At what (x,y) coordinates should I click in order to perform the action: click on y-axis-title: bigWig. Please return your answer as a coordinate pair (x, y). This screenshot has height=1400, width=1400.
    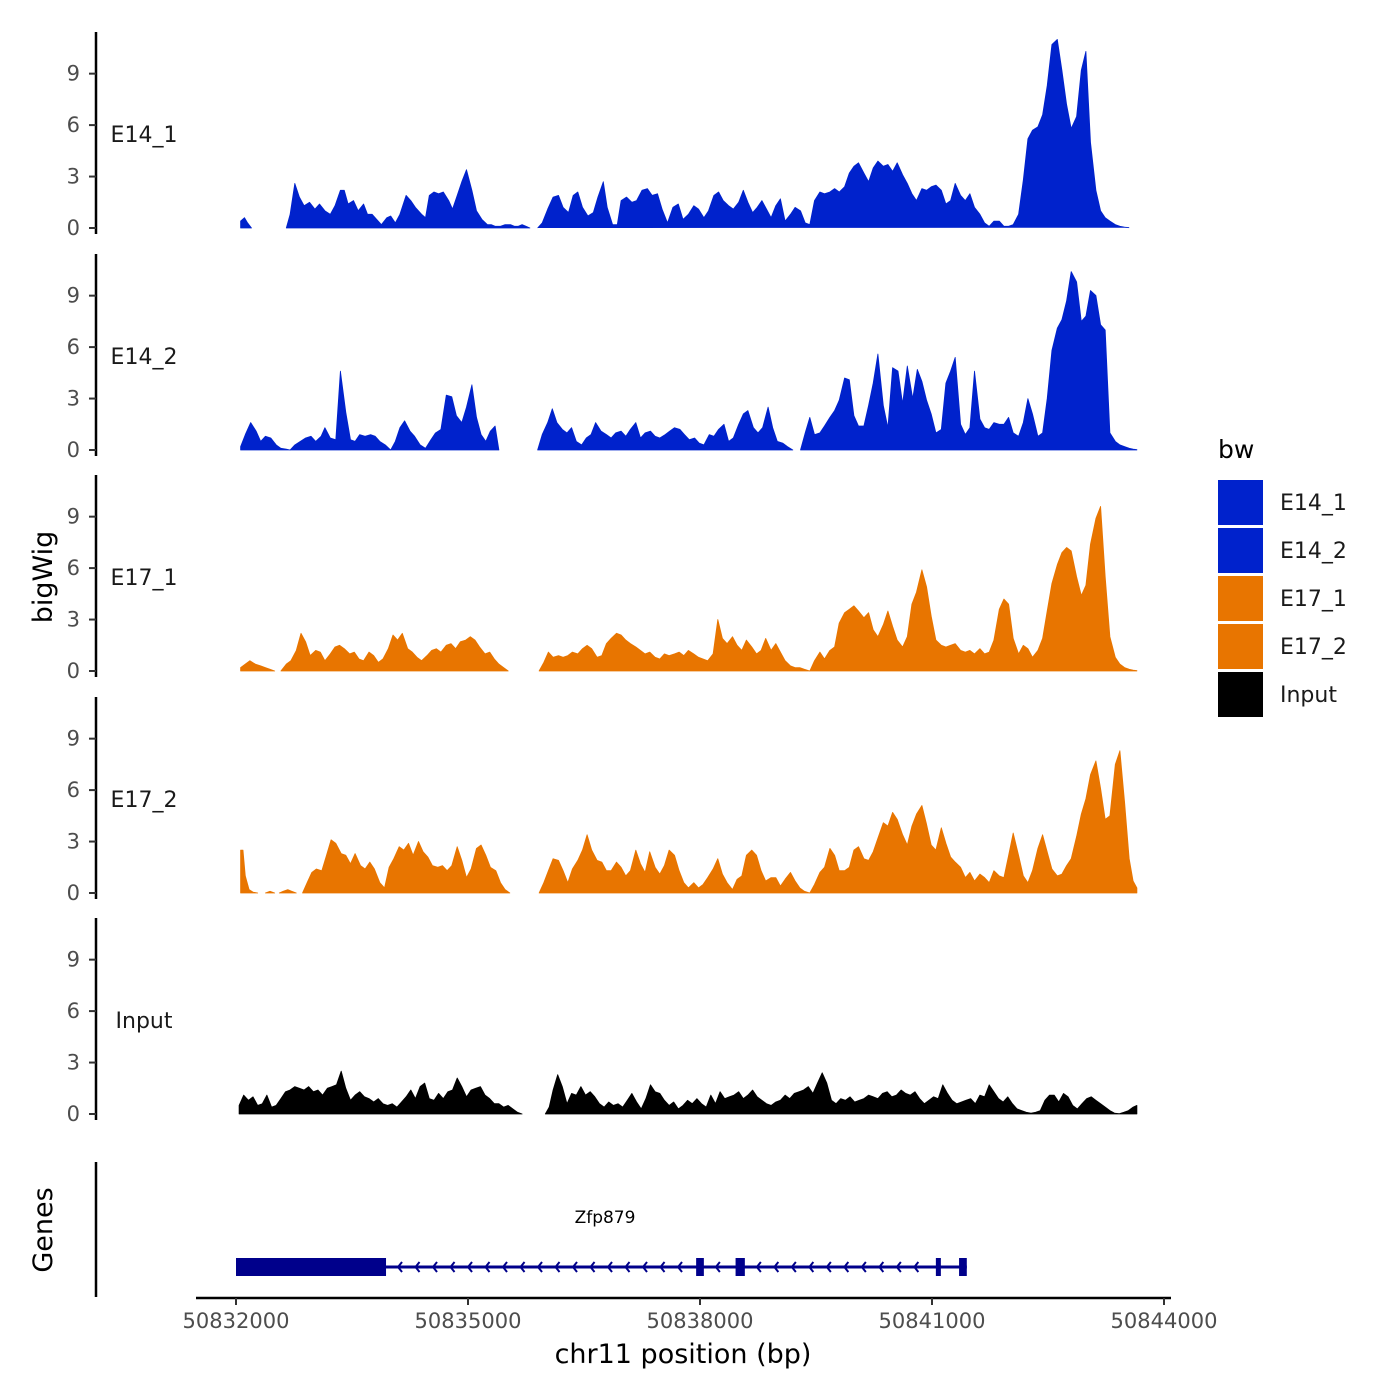
    Looking at the image, I should click on (43, 577).